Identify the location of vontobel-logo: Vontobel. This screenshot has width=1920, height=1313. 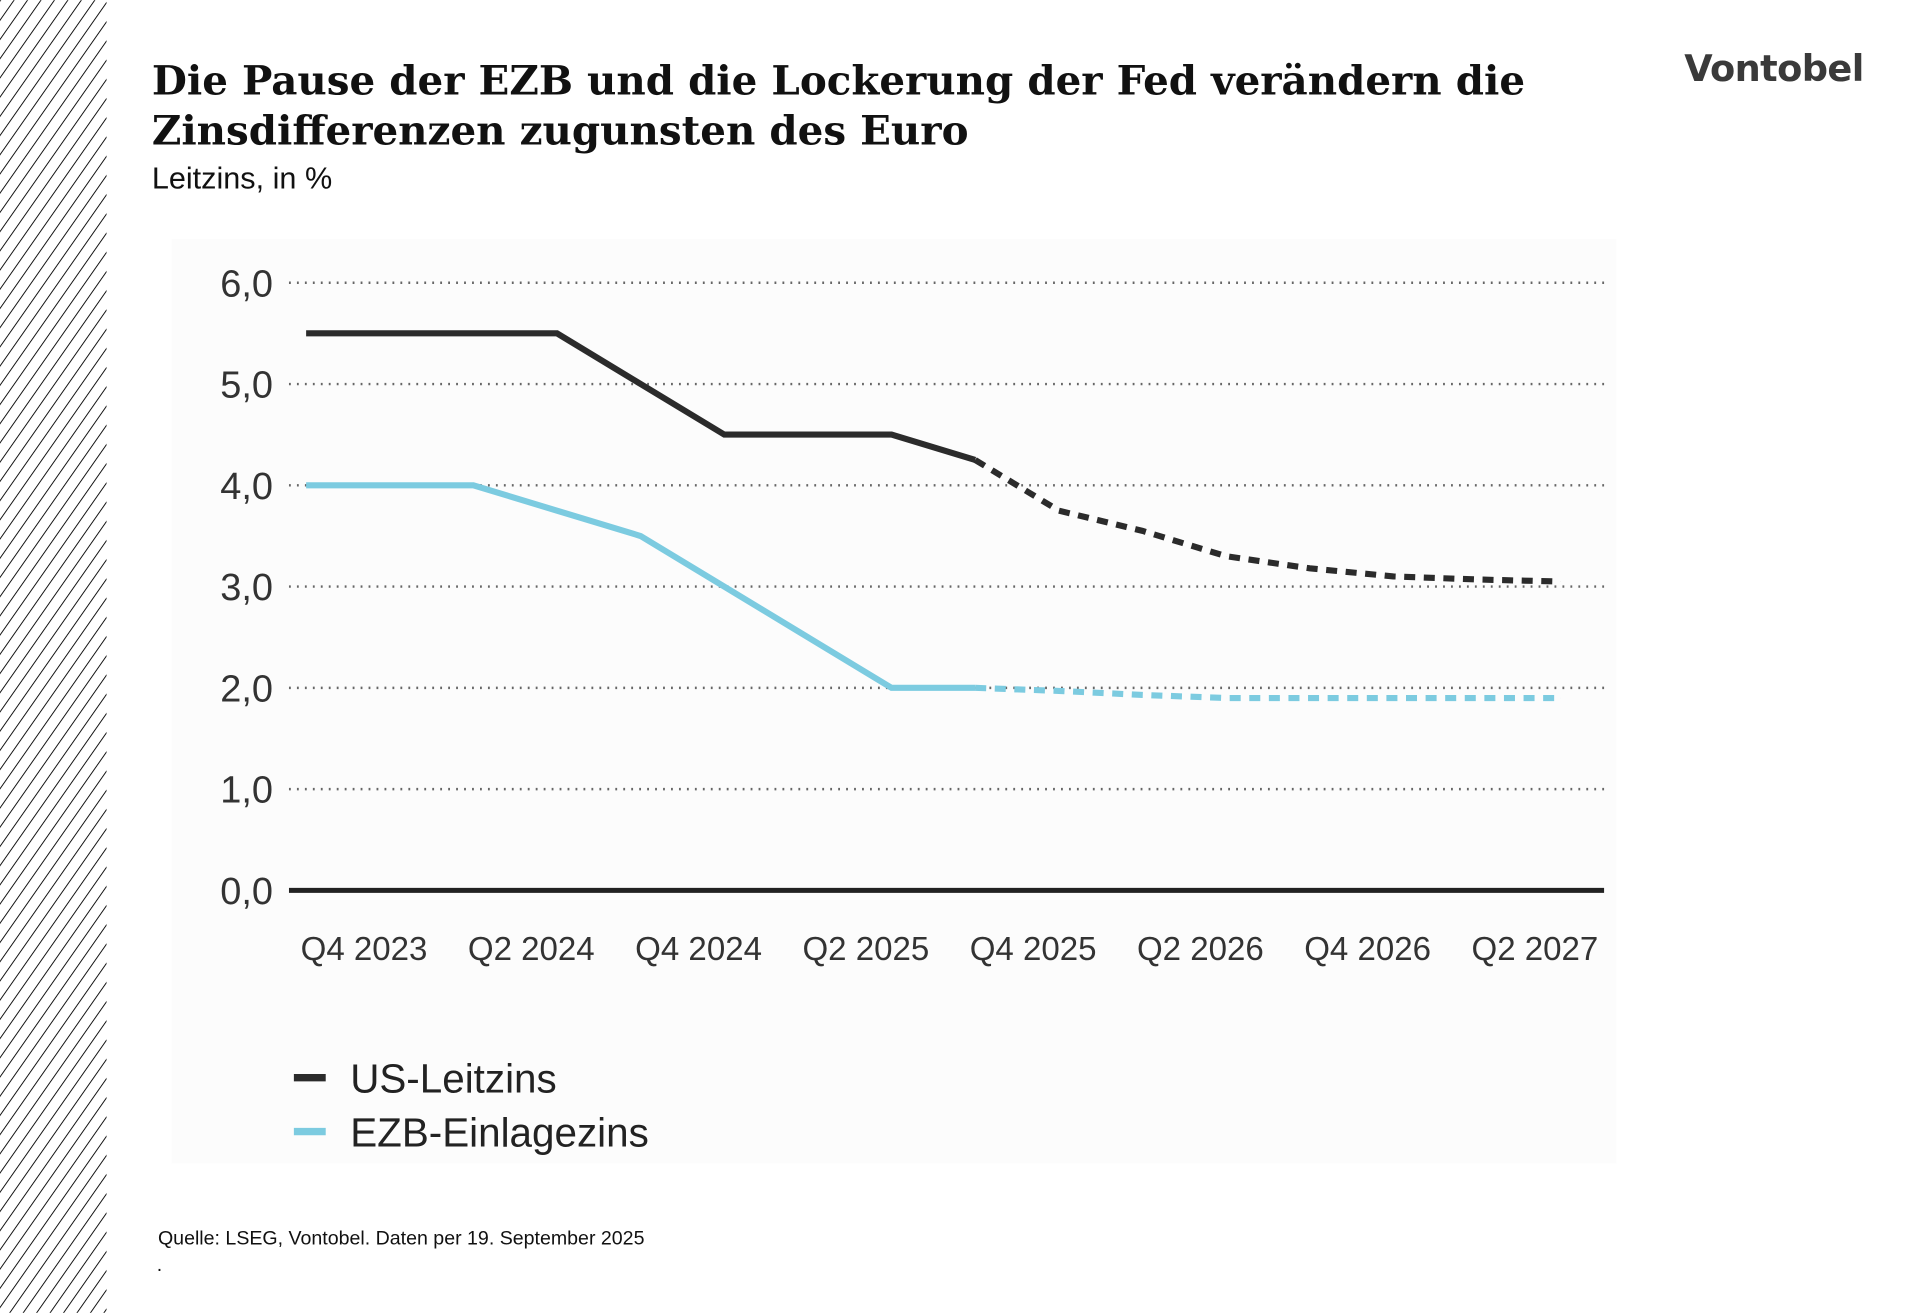
(1773, 68).